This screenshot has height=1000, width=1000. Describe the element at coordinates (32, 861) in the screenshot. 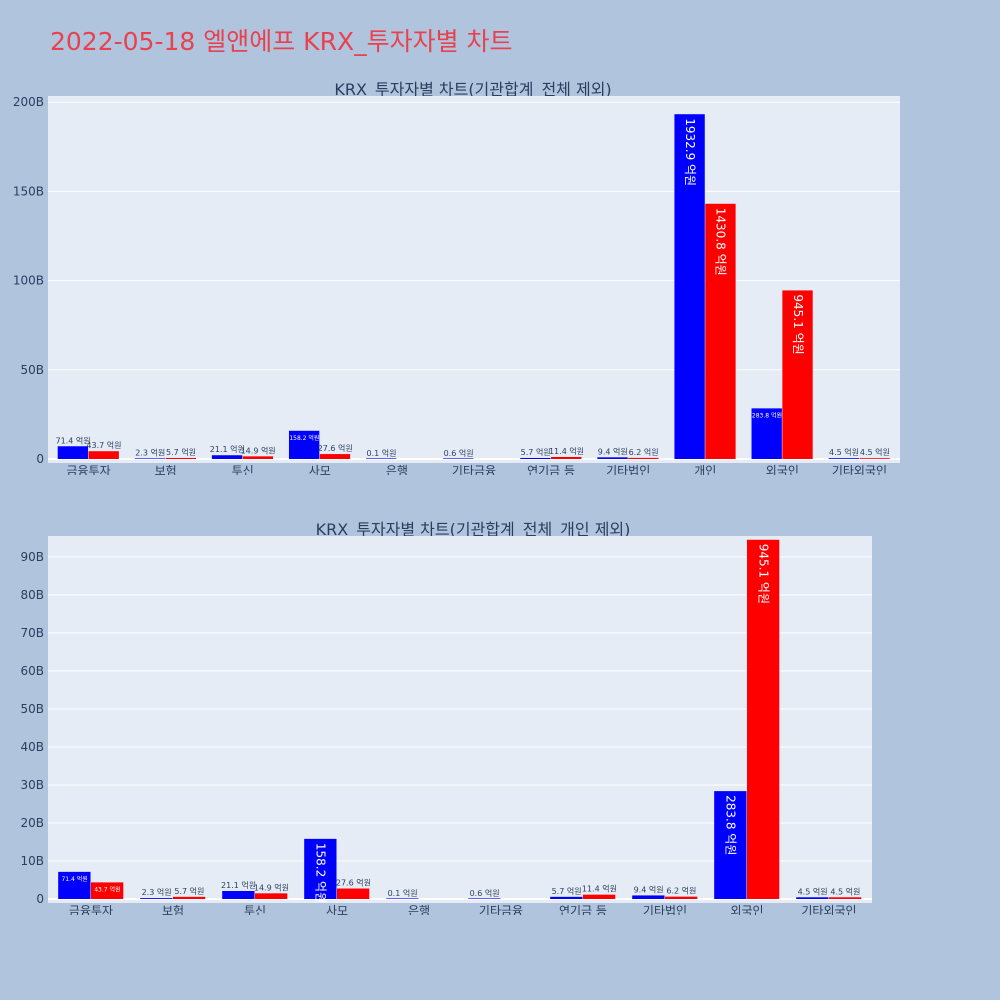

I see `y-tick-label: 10B` at that location.